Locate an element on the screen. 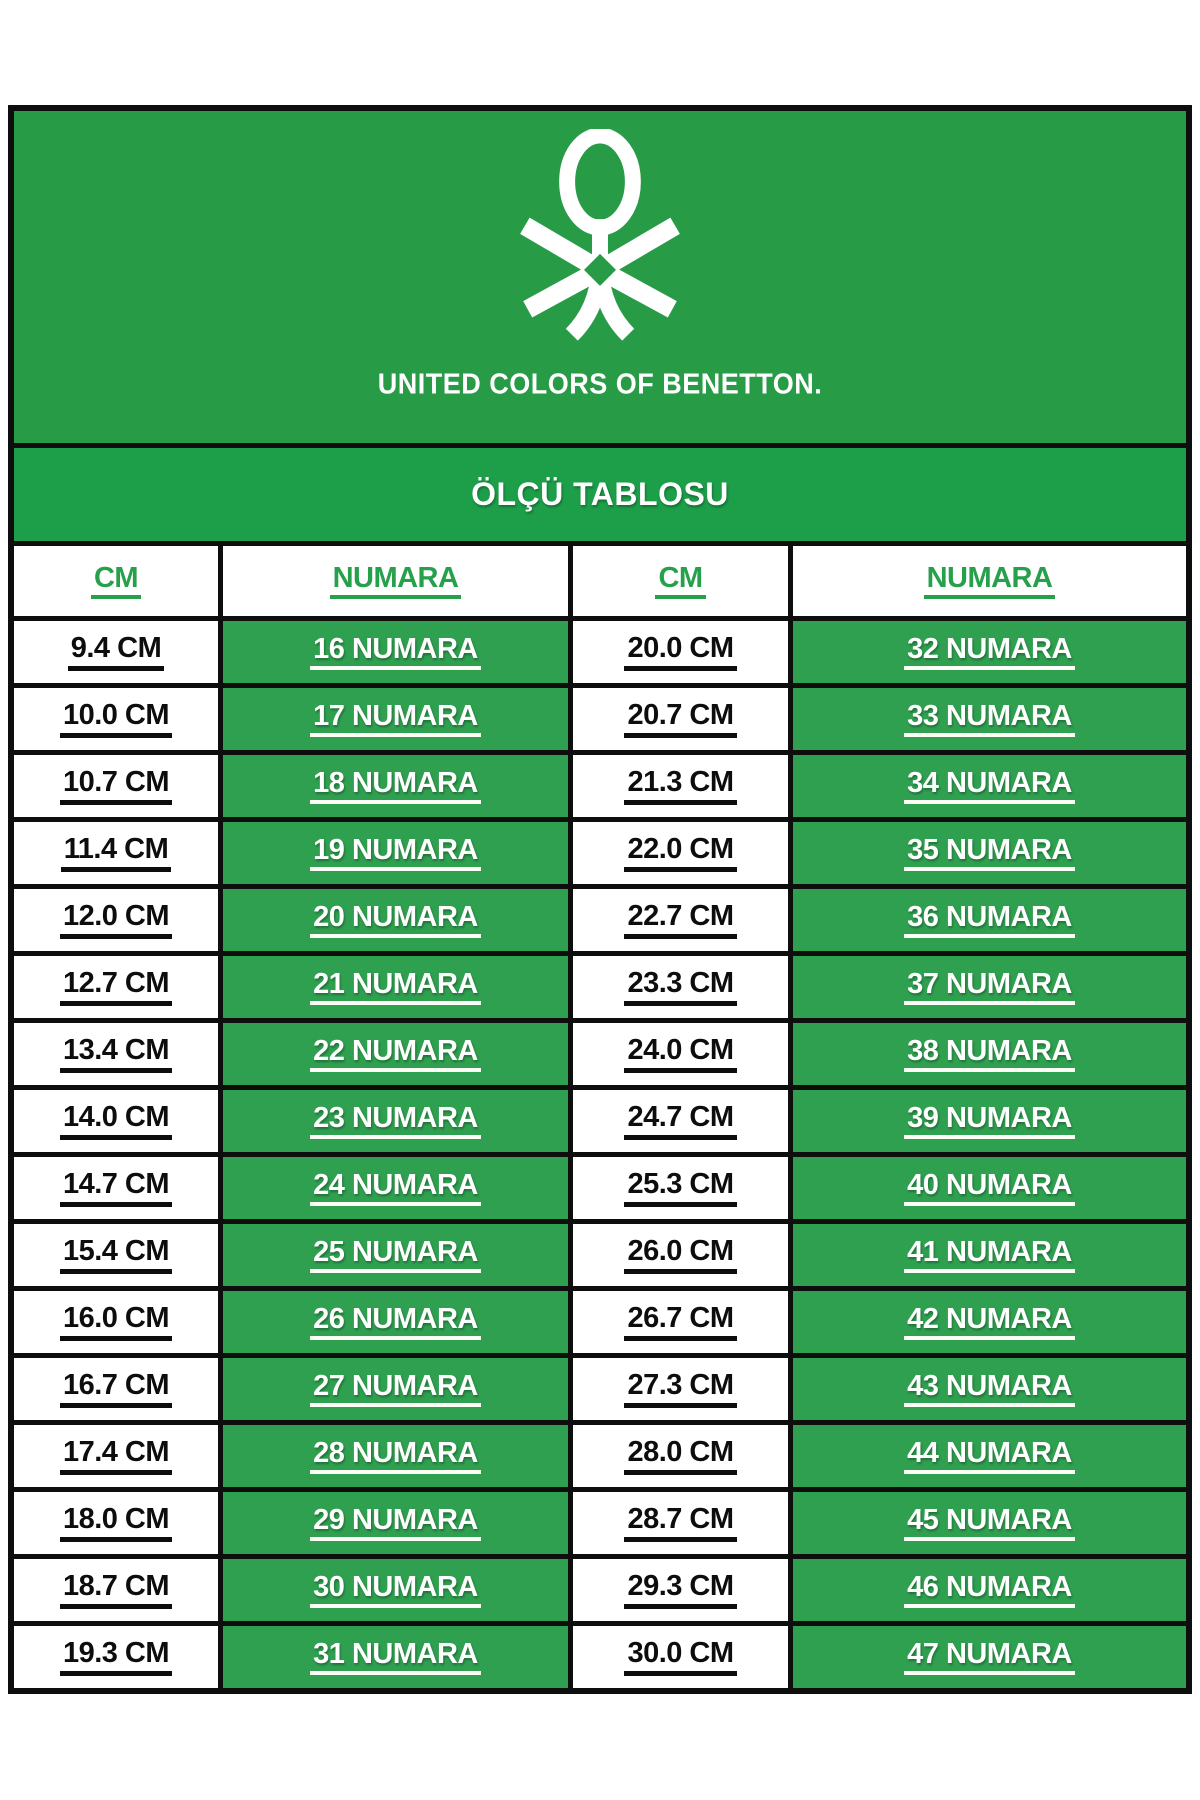 The width and height of the screenshot is (1200, 1800). column-header-cm-right: CM is located at coordinates (680, 581).